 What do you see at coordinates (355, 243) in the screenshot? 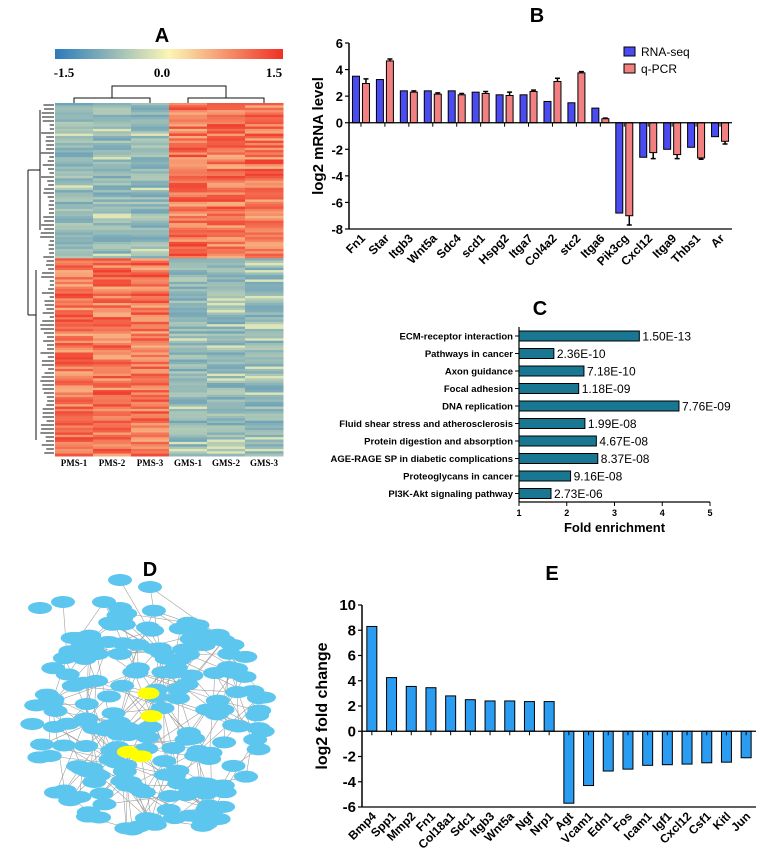
I see `x-tick-label: Fn1` at bounding box center [355, 243].